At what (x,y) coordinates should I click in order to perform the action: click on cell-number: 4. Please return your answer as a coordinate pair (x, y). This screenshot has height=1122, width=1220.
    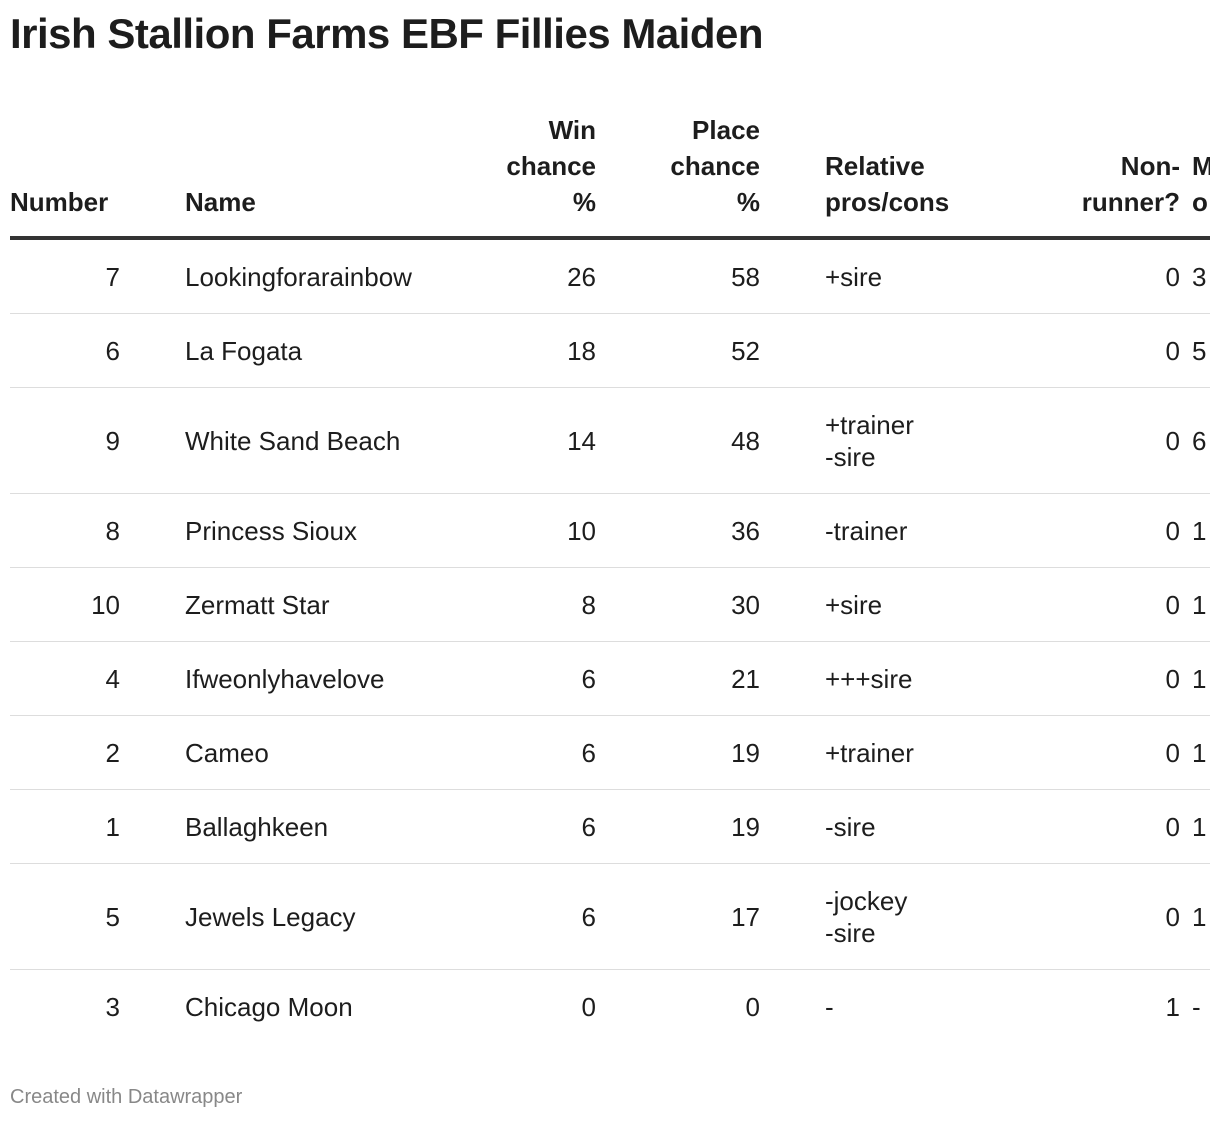
    Looking at the image, I should click on (65, 678).